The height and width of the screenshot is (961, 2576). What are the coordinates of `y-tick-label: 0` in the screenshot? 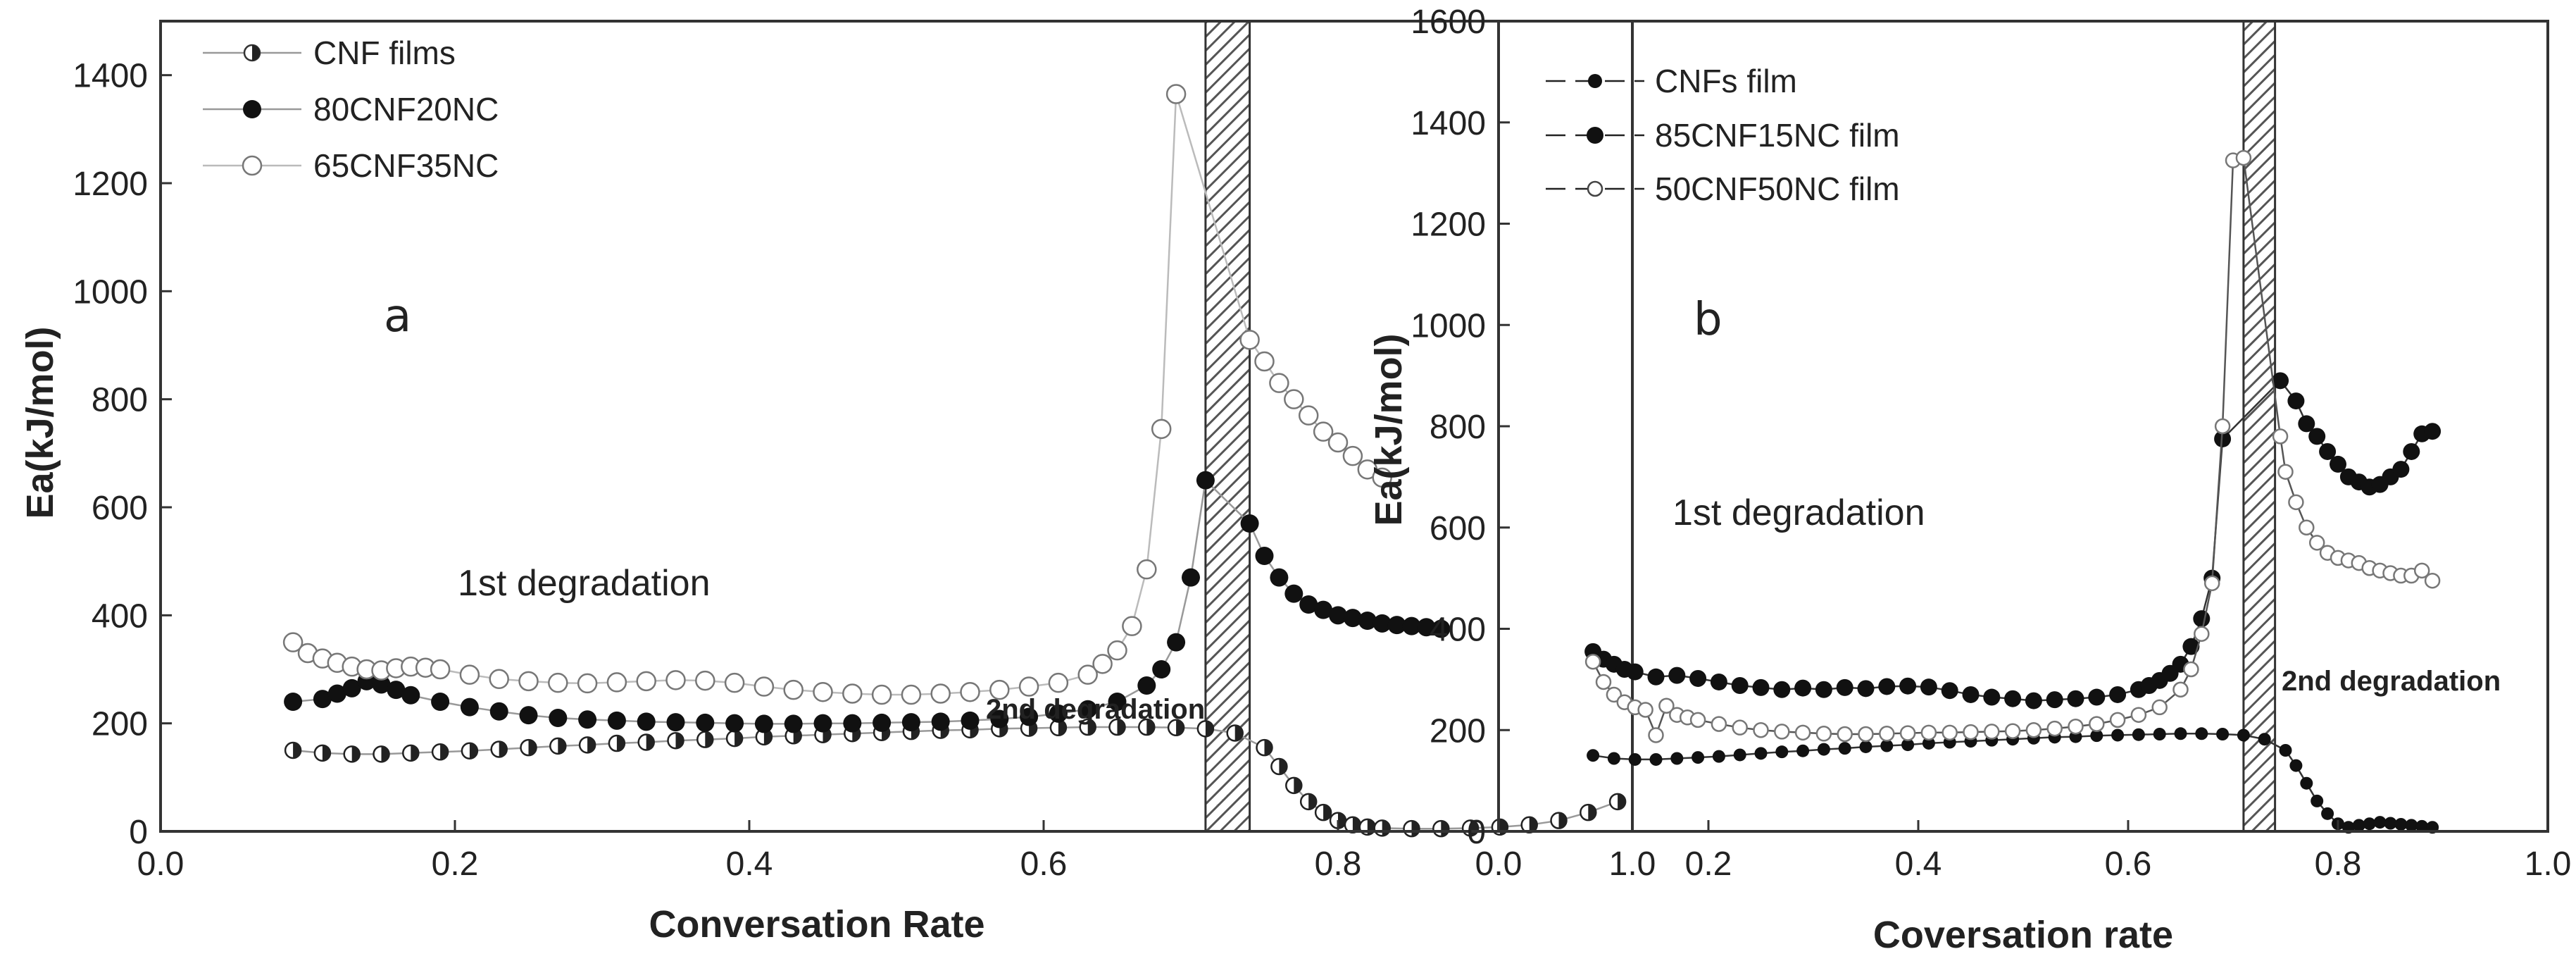 It's located at (1476, 833).